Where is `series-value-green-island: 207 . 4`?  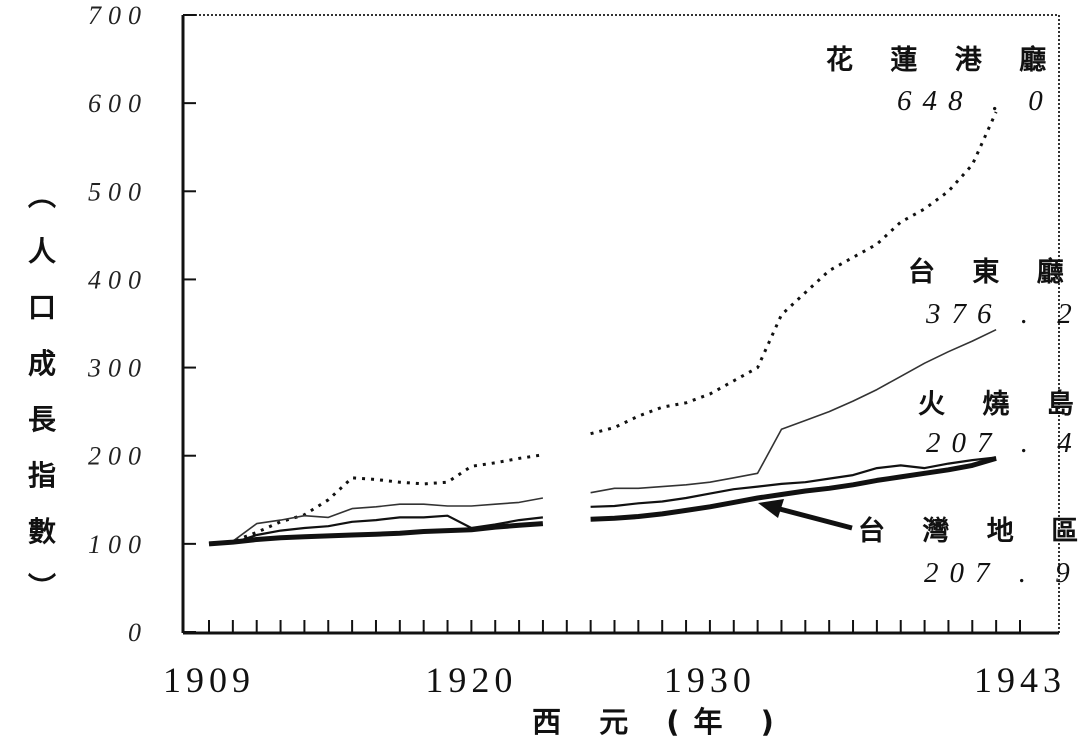
series-value-green-island: 207 . 4 is located at coordinates (1002, 443).